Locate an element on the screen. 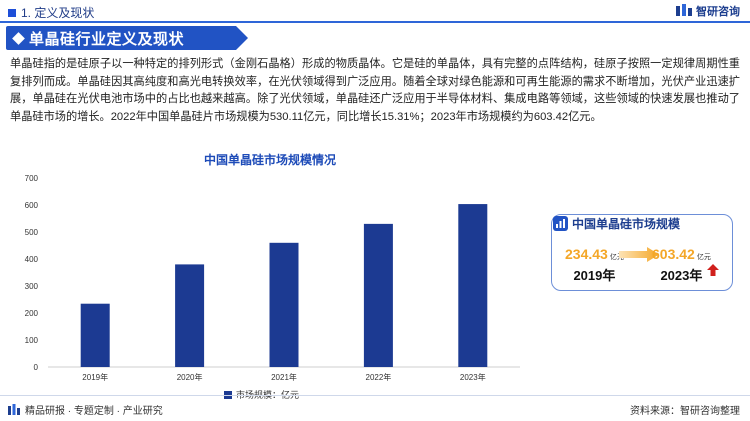  y-tick-label: 700 is located at coordinates (32, 178).